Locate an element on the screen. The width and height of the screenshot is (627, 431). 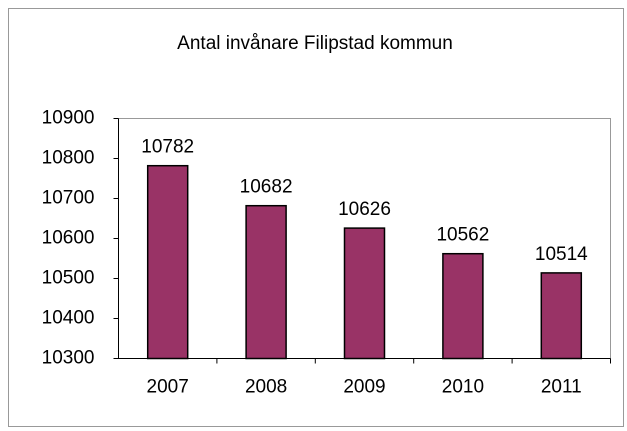
y-tick-label: 10400 is located at coordinates (68, 318).